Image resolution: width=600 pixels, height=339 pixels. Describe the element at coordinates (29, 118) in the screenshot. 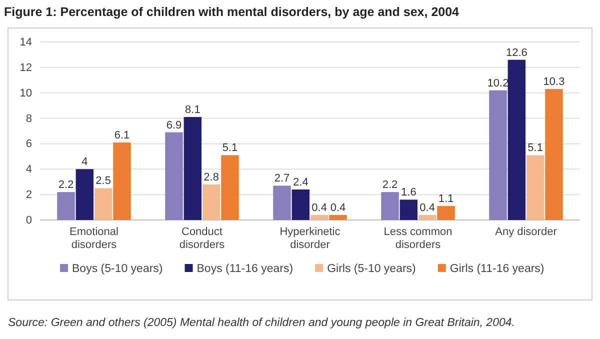

I see `y-tick-label: 8` at that location.